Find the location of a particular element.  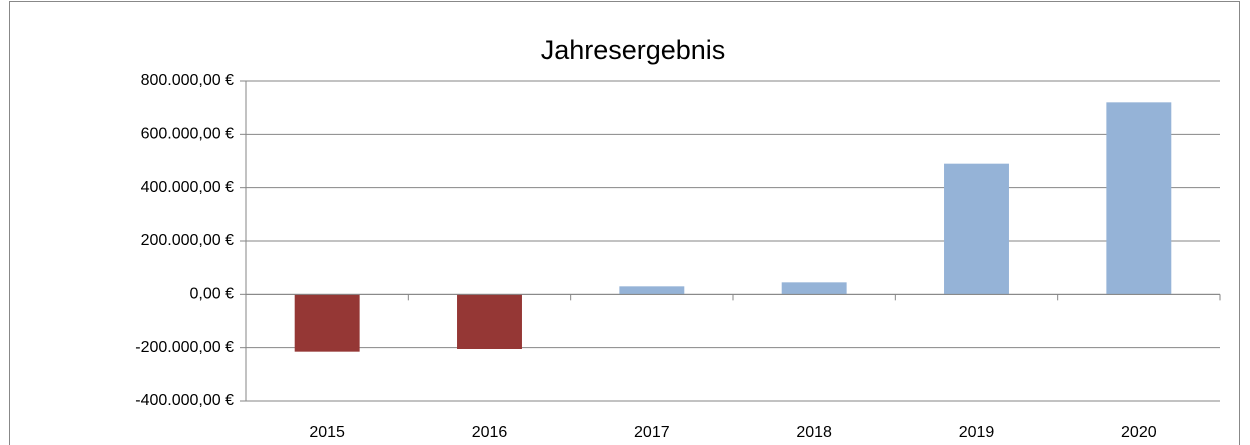

y-tick-label: 200.000,00 € is located at coordinates (188, 240).